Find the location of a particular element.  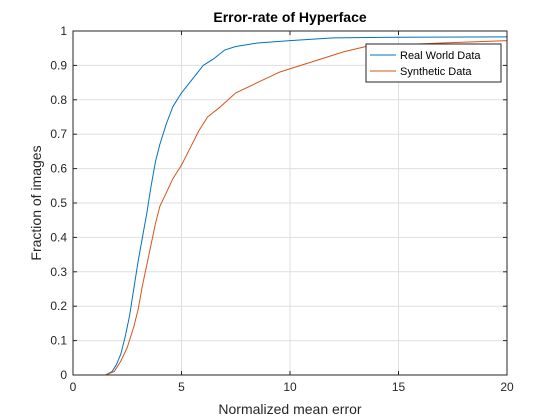

y-axis-title: Fraction of images is located at coordinates (36, 202).